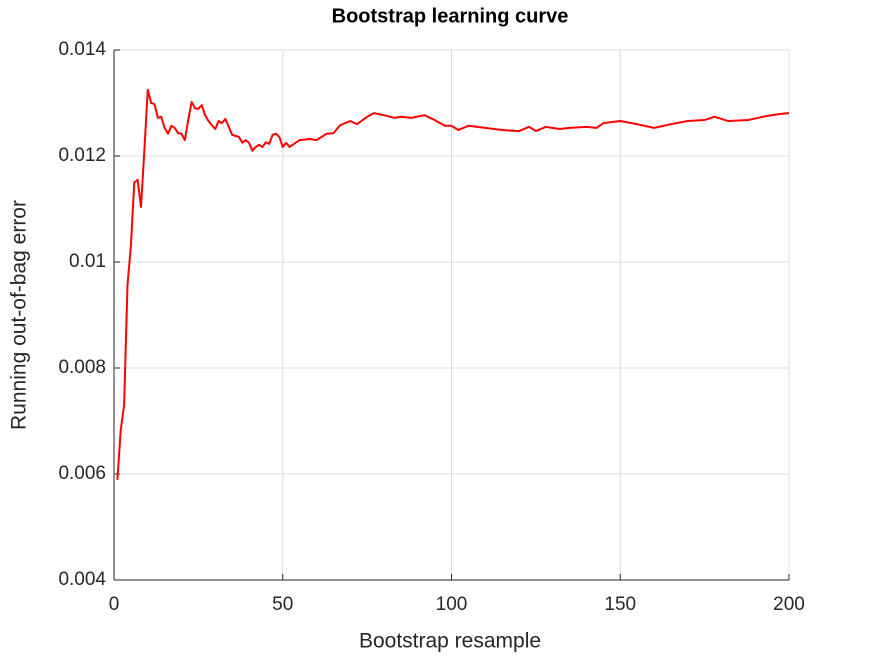  What do you see at coordinates (450, 16) in the screenshot?
I see `chart-title: Bootstrap learning curve` at bounding box center [450, 16].